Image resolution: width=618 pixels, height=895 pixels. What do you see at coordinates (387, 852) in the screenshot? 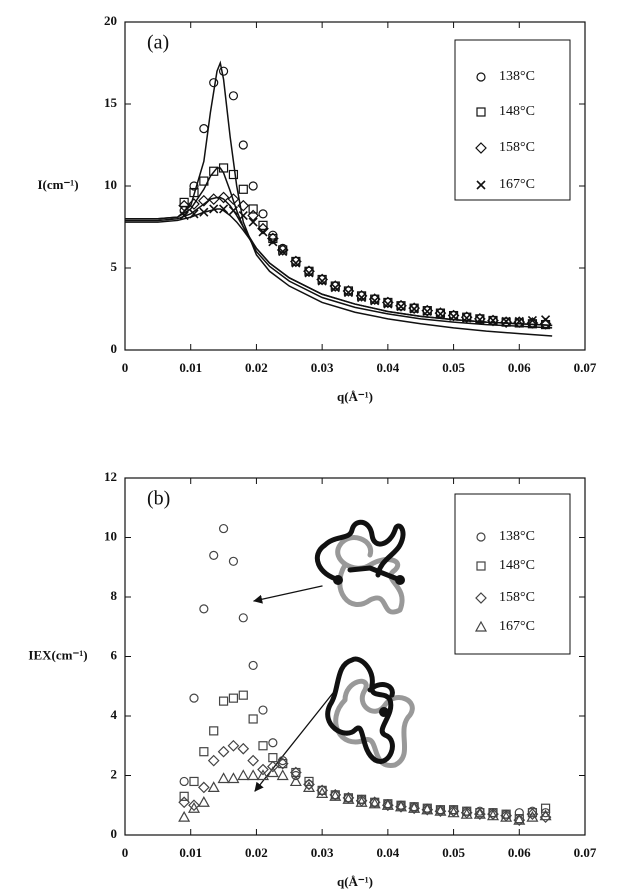
I see `x-tick-label: 0.04` at bounding box center [387, 852].